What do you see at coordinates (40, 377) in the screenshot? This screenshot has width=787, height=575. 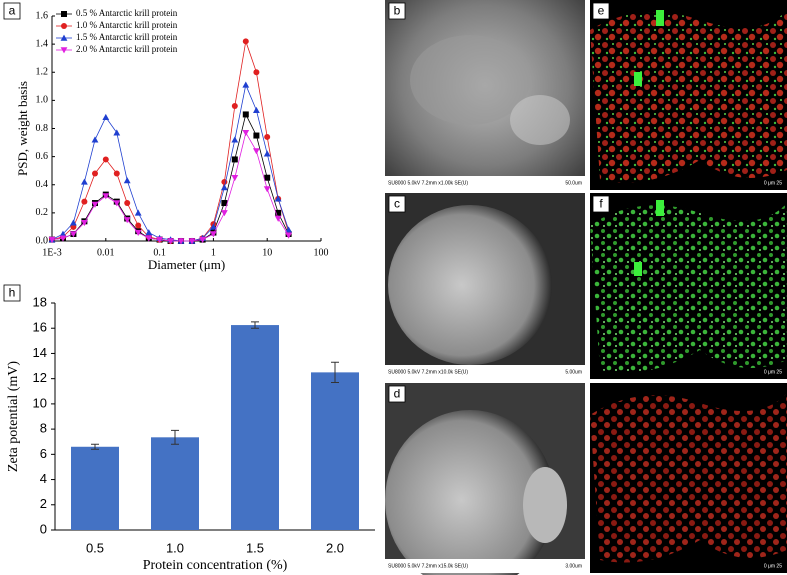 I see `y-tick-label: 12` at bounding box center [40, 377].